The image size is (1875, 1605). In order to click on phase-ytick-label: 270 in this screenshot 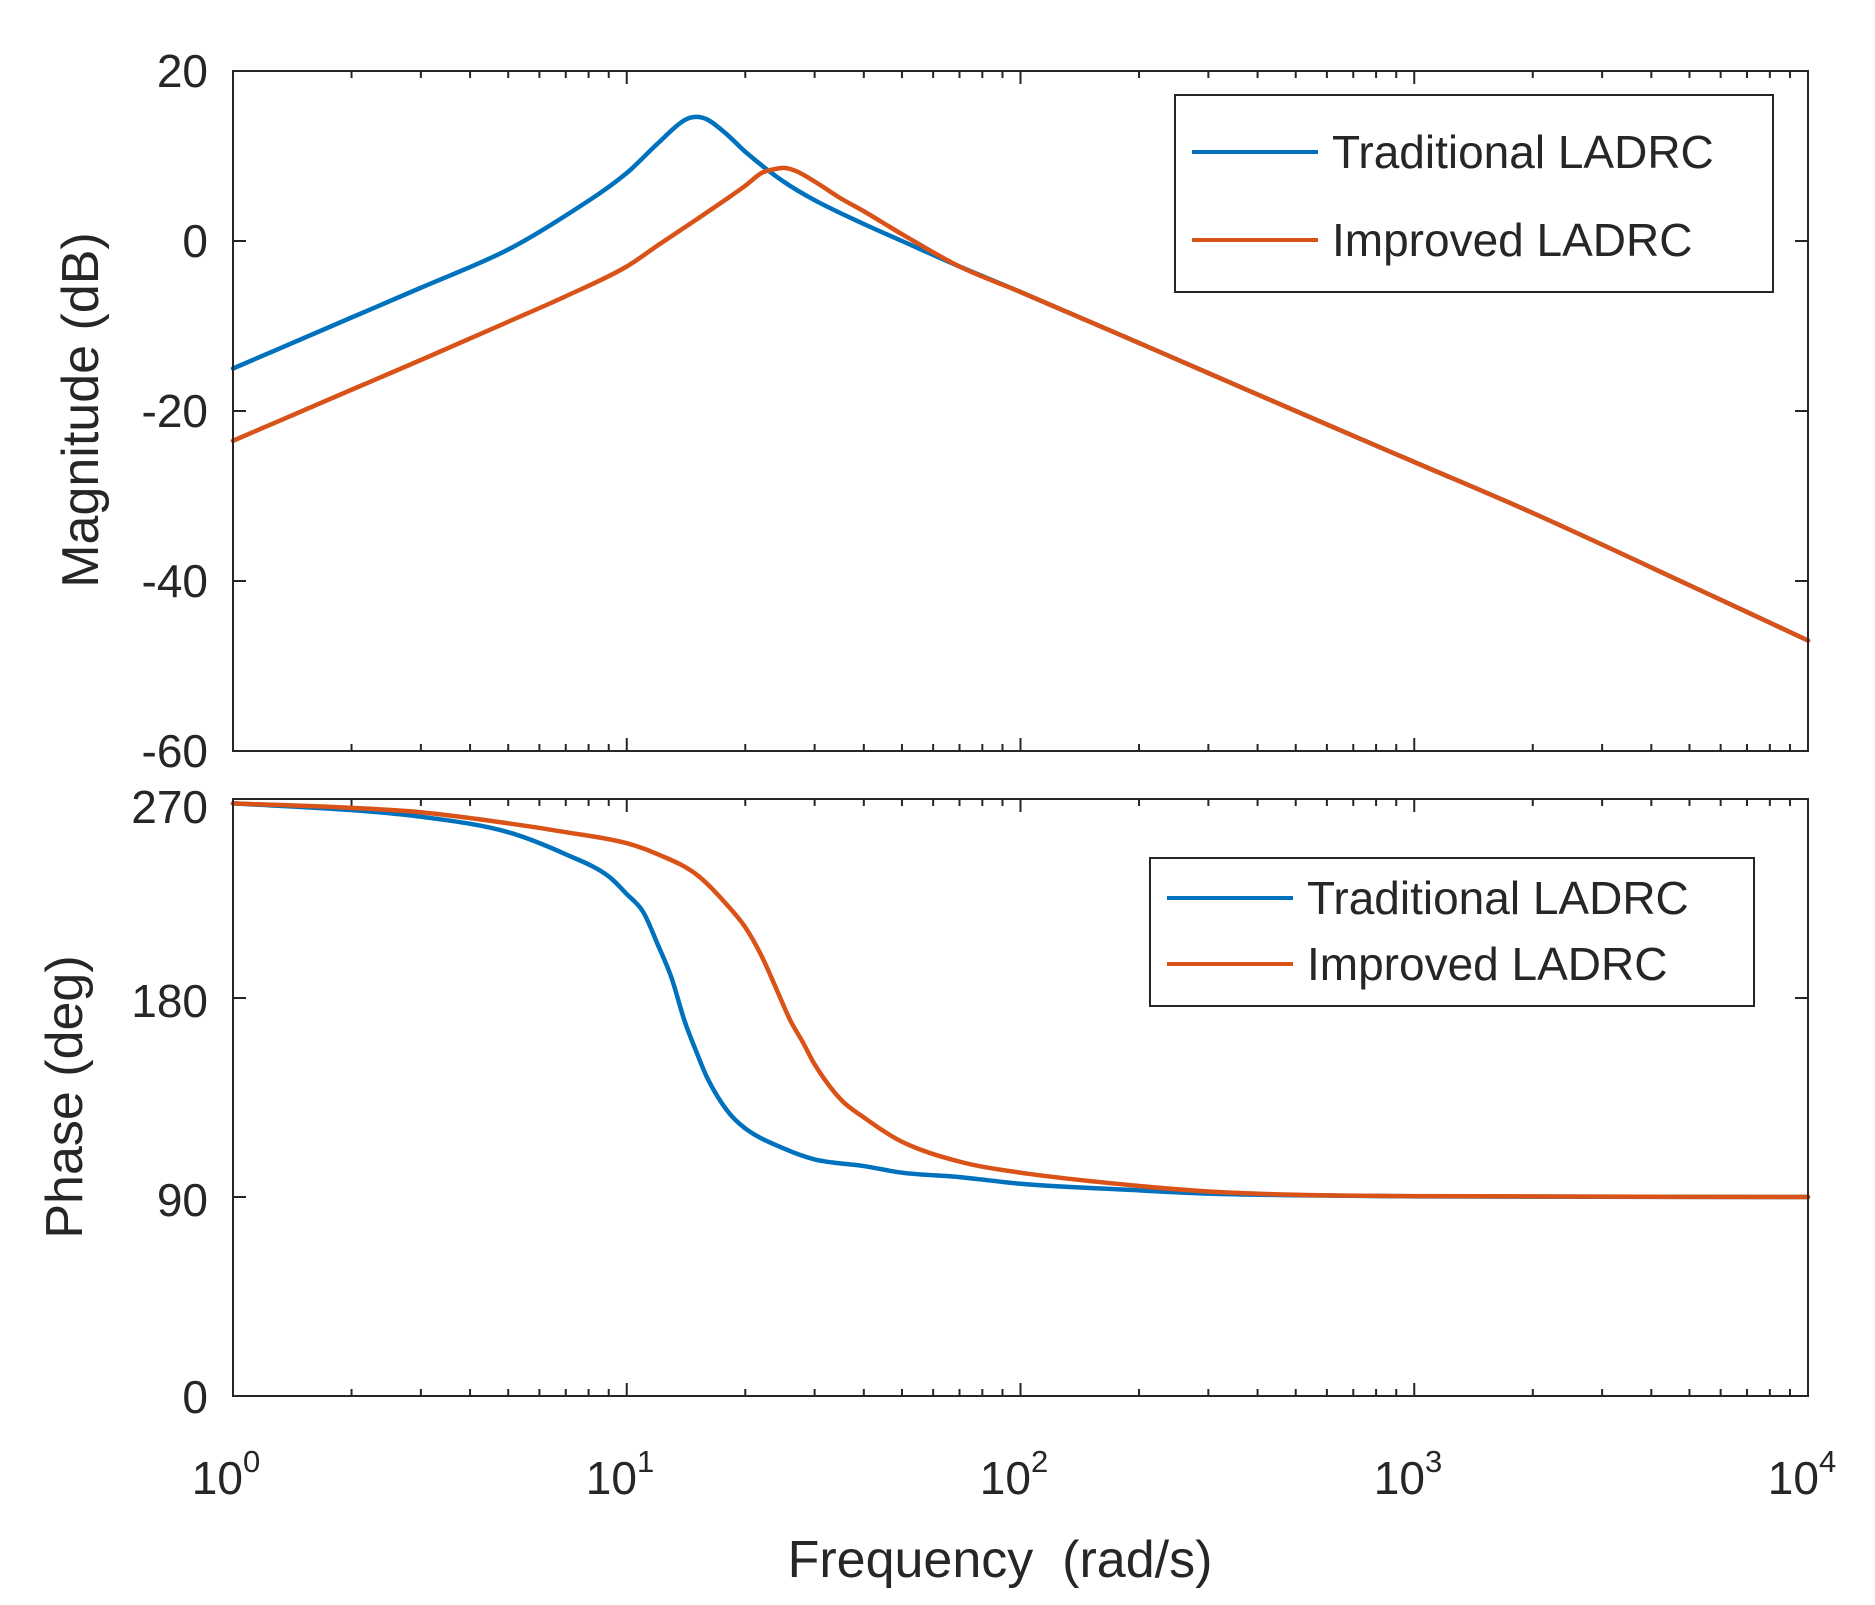, I will do `click(169, 807)`.